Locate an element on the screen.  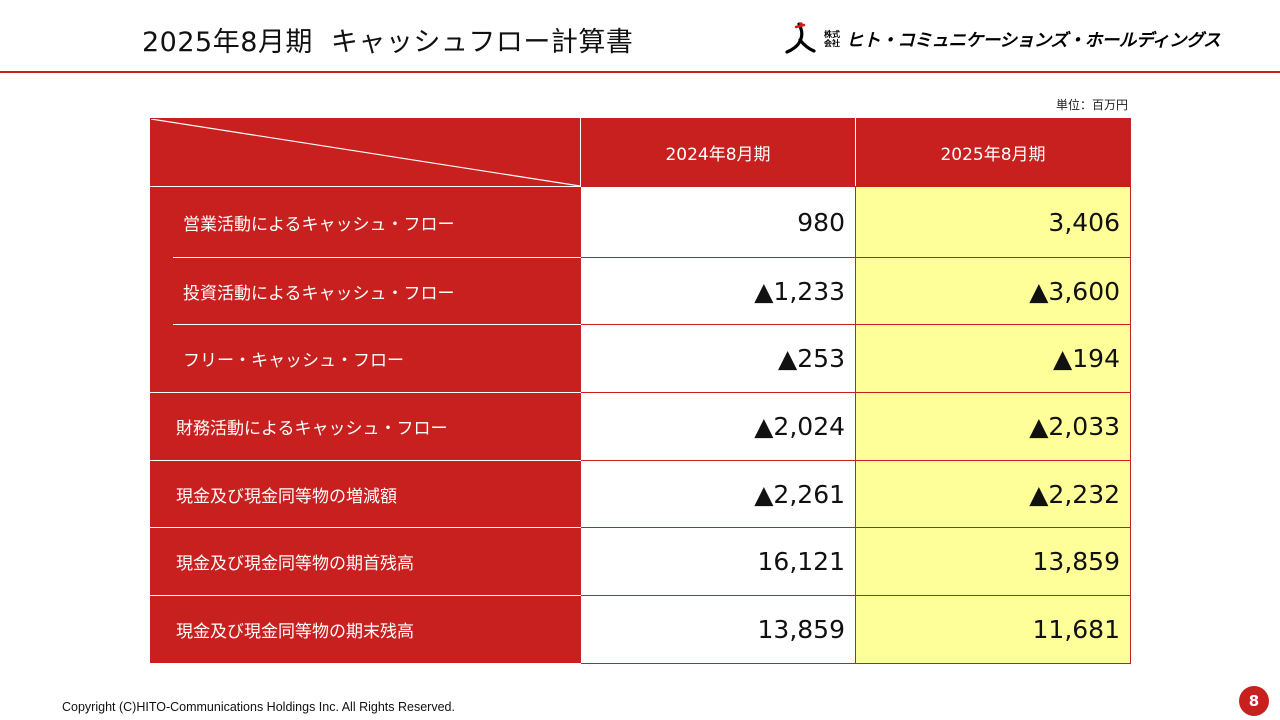
diagonal-line is located at coordinates (365, 152).